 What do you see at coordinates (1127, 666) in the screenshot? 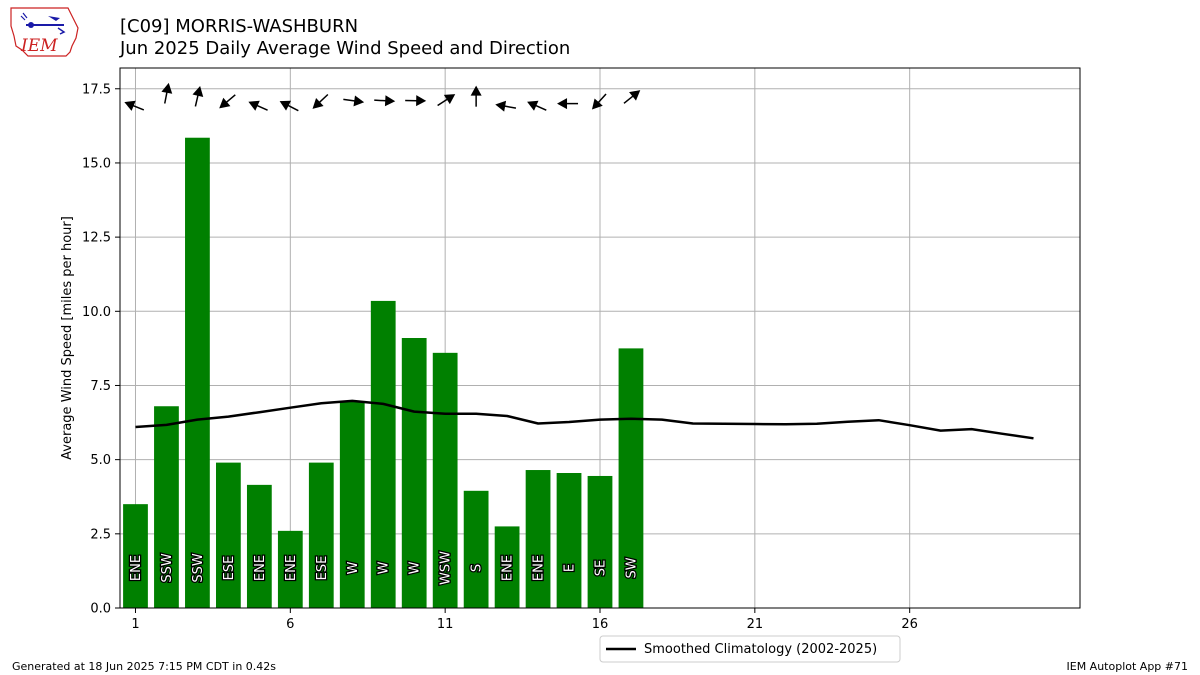
I see `app-credit: IEM Autoplot App #71` at bounding box center [1127, 666].